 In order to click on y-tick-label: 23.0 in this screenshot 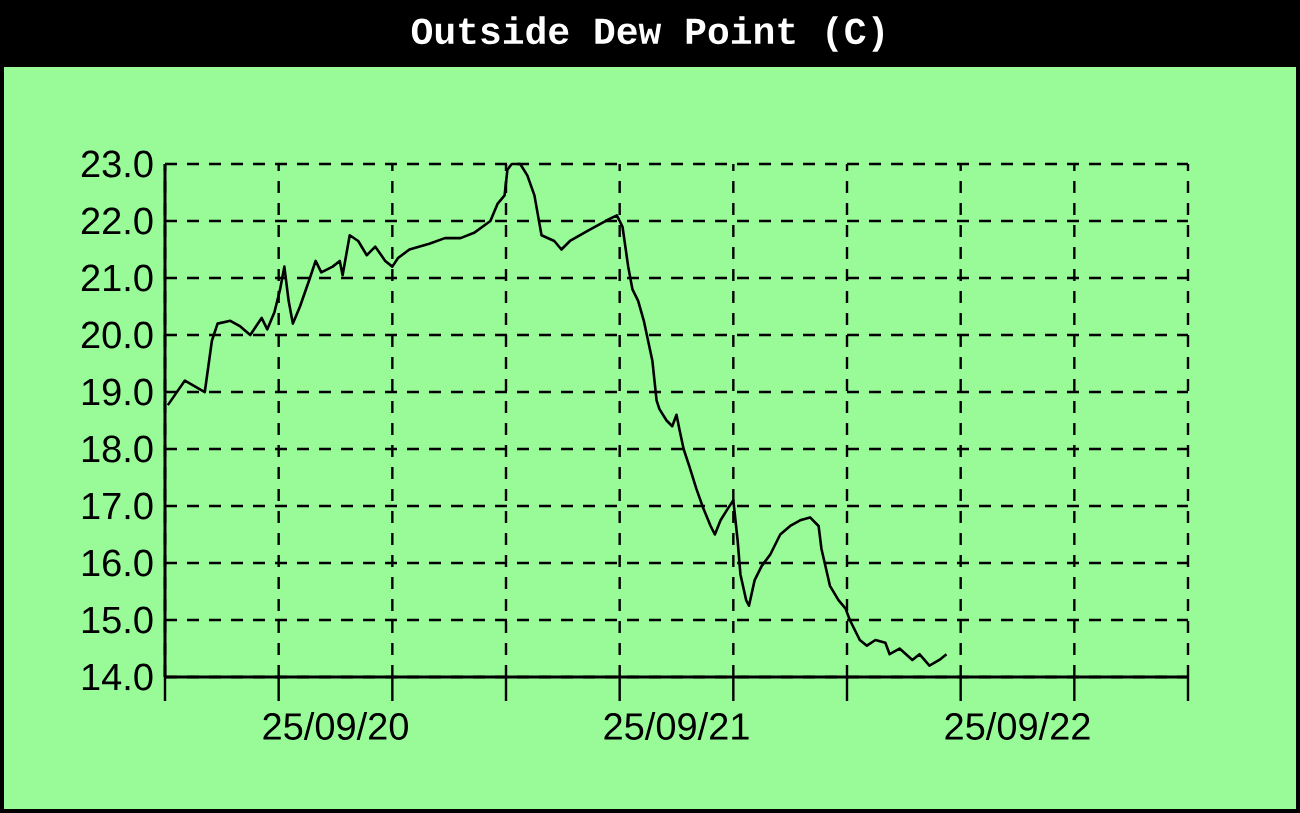, I will do `click(117, 164)`.